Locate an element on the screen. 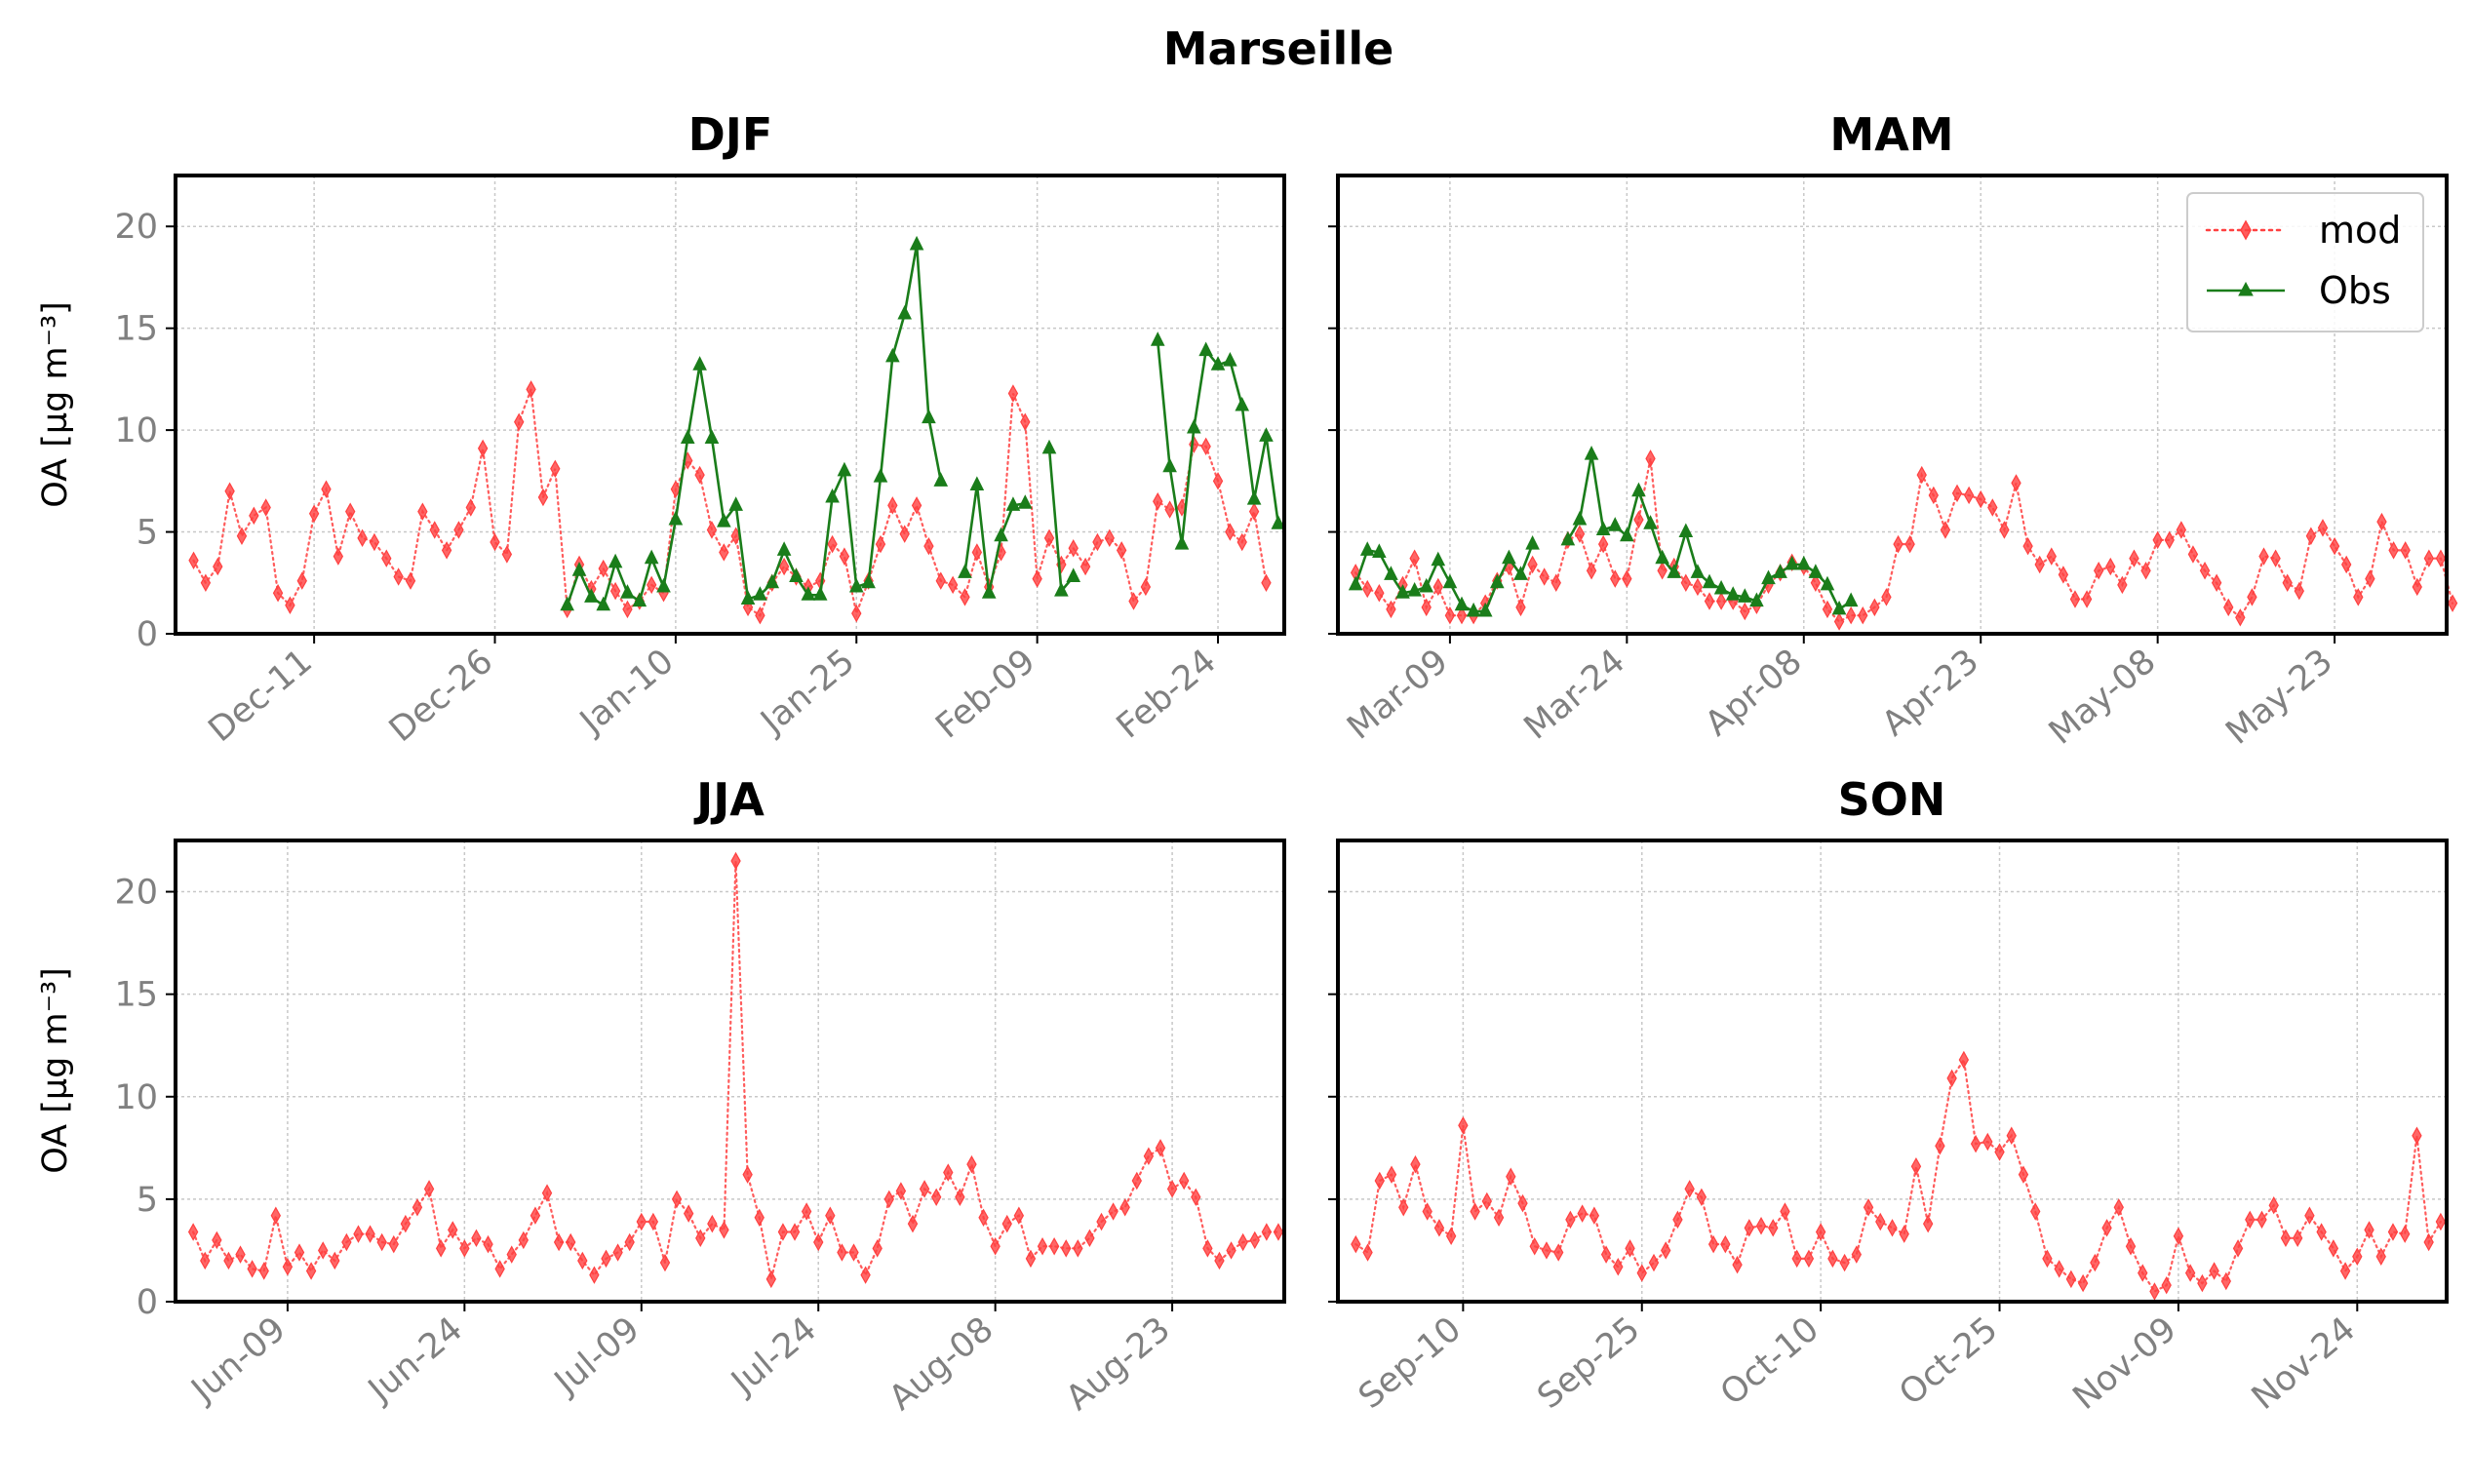 This screenshot has width=2472, height=1484. x-tick-label: Apr-08 is located at coordinates (1753, 693).